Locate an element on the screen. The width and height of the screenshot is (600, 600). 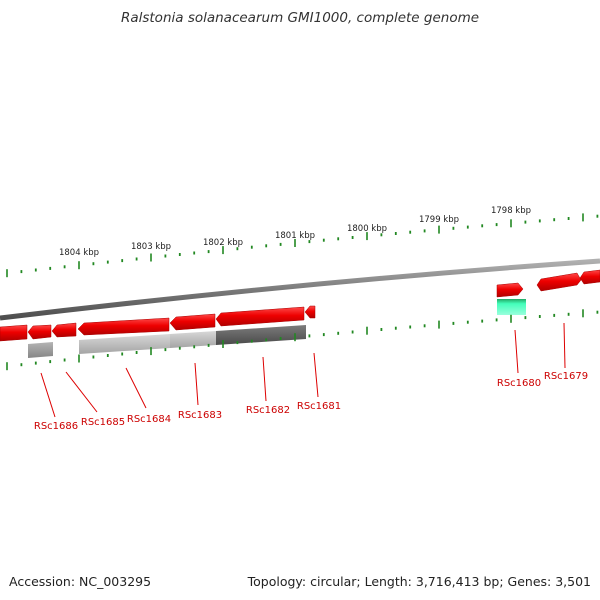
leader-rsc1679 is located at coordinates (564, 345).